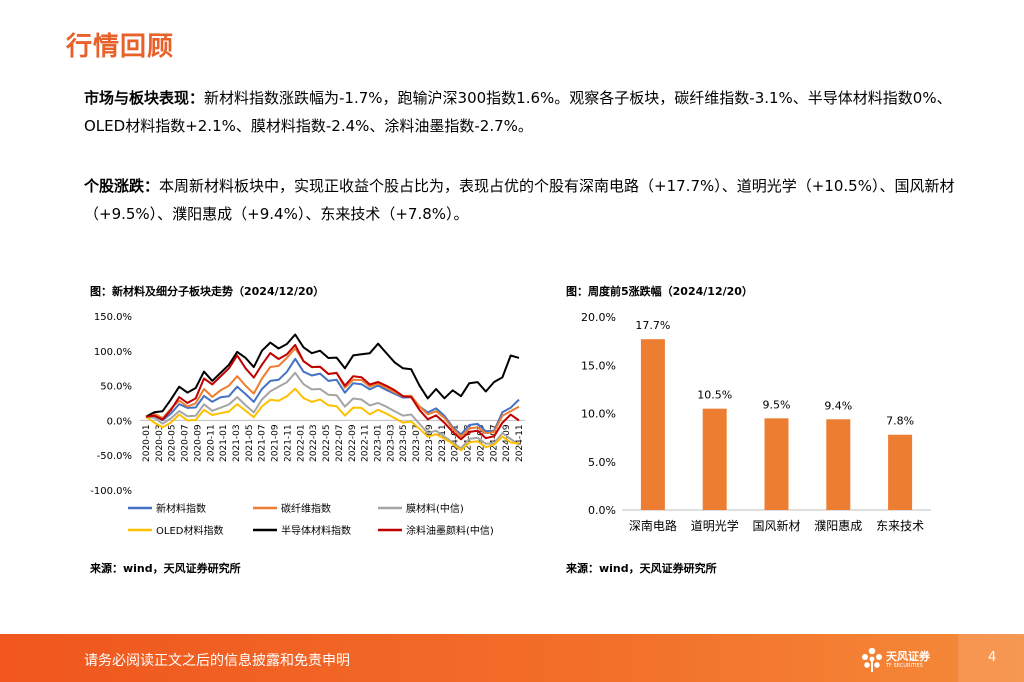 The image size is (1024, 682). Describe the element at coordinates (602, 462) in the screenshot. I see `bar-y-tick-label: 5.0%` at that location.